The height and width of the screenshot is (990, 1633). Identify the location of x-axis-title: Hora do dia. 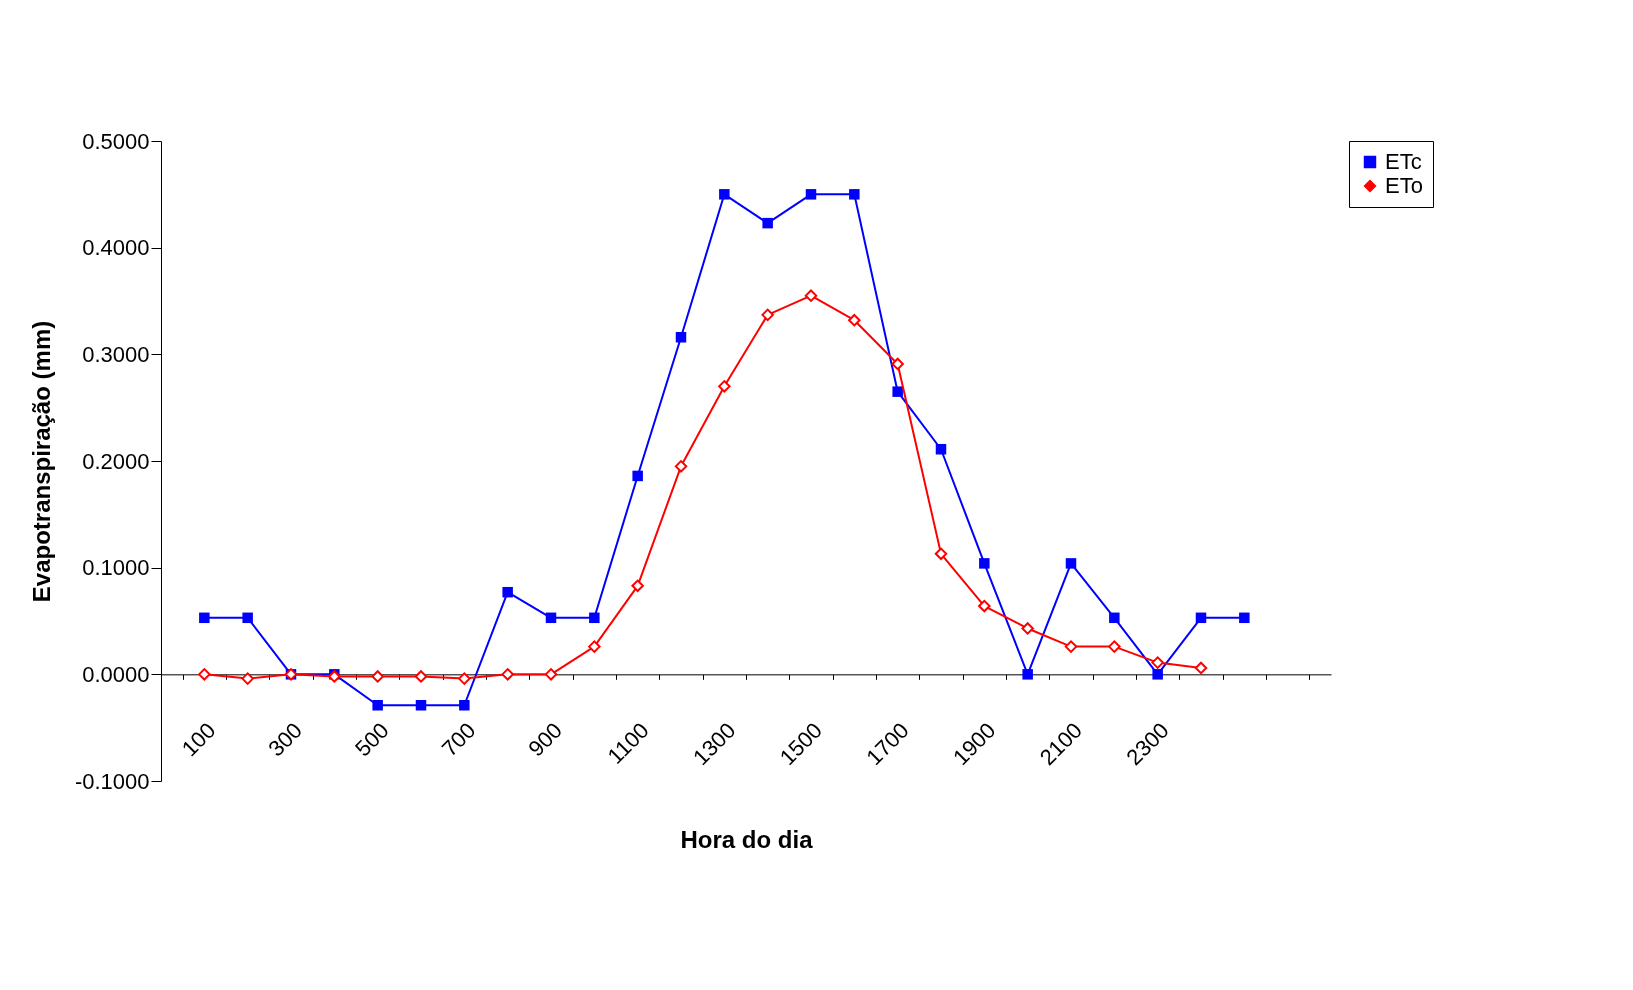
(747, 840).